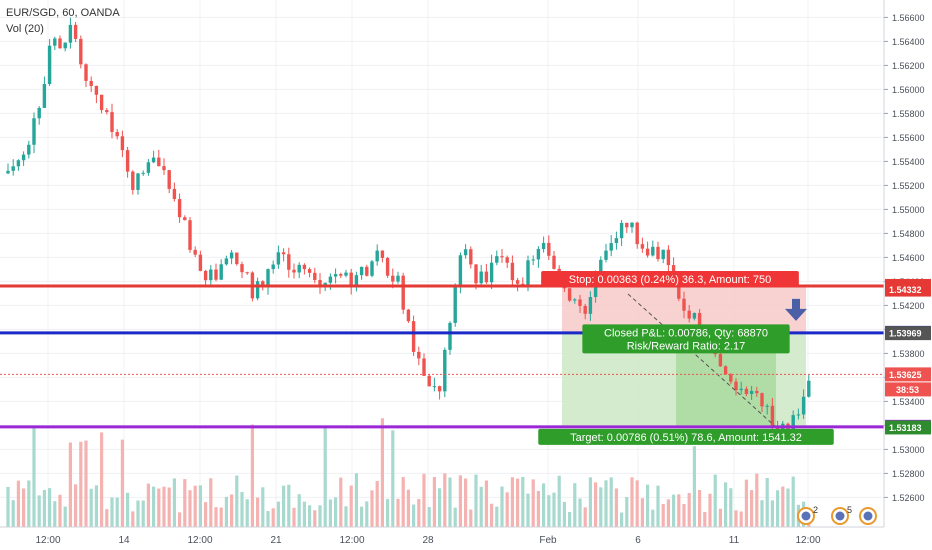 This screenshot has width=932, height=550. What do you see at coordinates (908, 186) in the screenshot?
I see `price-tick-label: 1.55200` at bounding box center [908, 186].